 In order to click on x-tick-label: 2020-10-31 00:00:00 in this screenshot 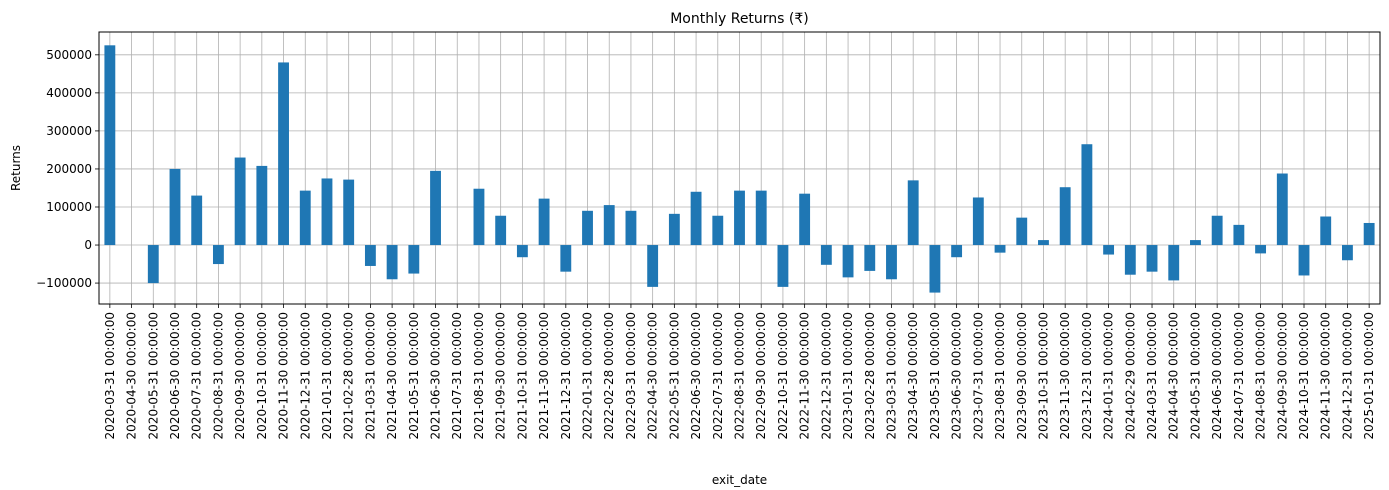, I will do `click(262, 375)`.